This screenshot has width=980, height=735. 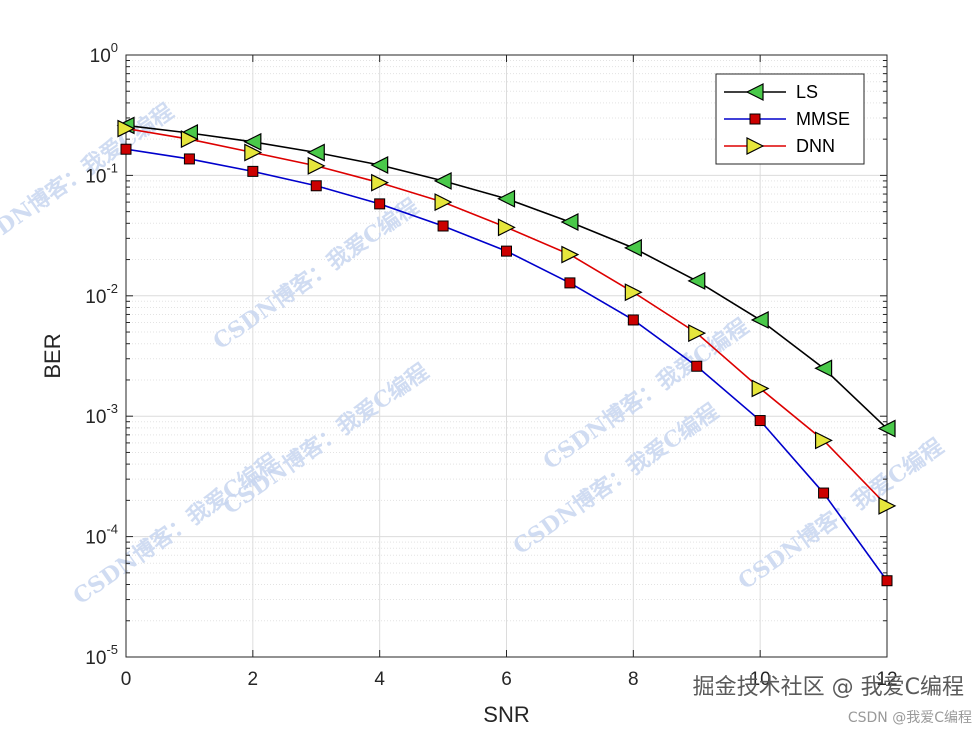 I want to click on legend: LS MMSE DNN, so click(x=790, y=119).